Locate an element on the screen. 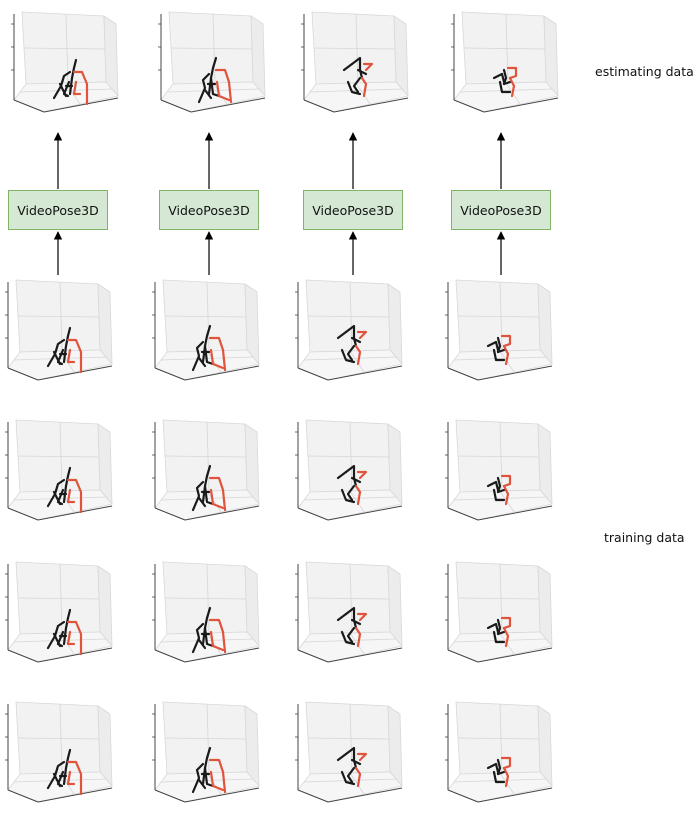  model-box-2: VideoPose3D is located at coordinates (353, 210).